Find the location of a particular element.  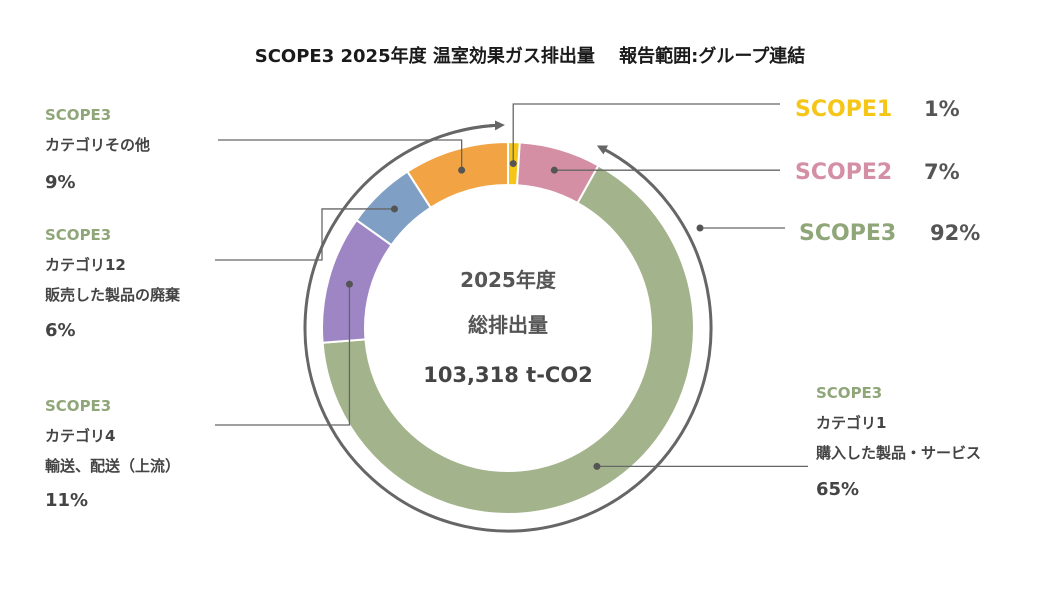

leader-line-cat4 is located at coordinates (283, 355).